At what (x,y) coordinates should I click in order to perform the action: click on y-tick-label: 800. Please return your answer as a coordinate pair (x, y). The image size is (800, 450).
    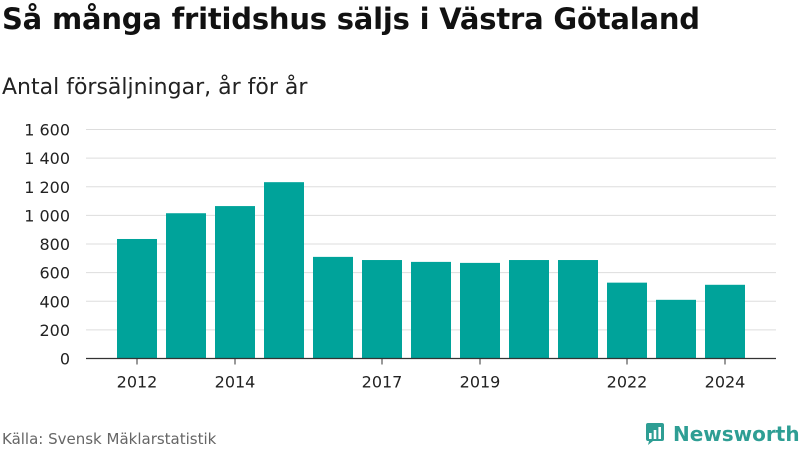
    Looking at the image, I should click on (54, 244).